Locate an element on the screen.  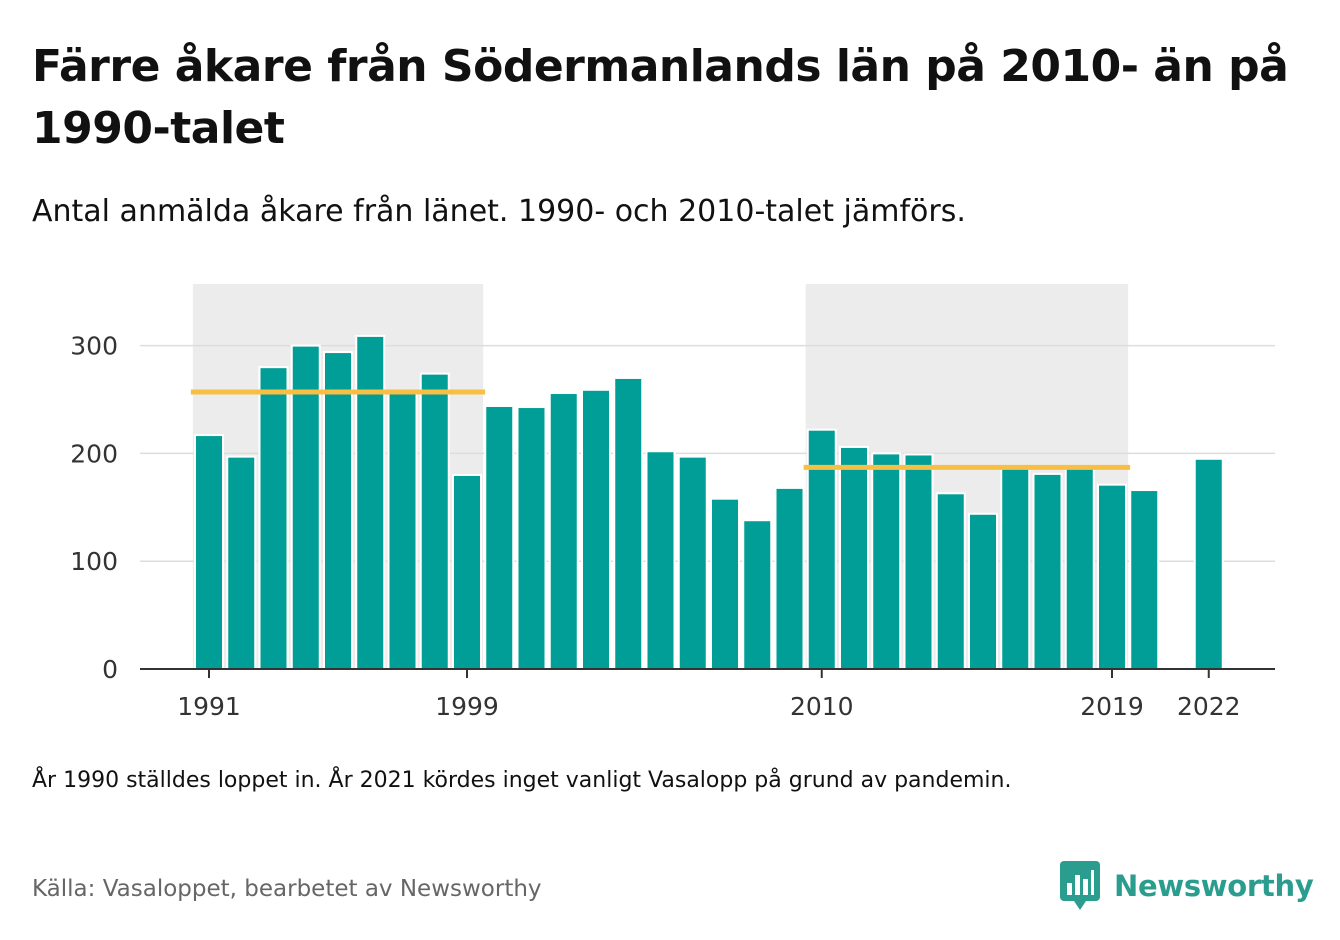
bar-1999 is located at coordinates (467, 571).